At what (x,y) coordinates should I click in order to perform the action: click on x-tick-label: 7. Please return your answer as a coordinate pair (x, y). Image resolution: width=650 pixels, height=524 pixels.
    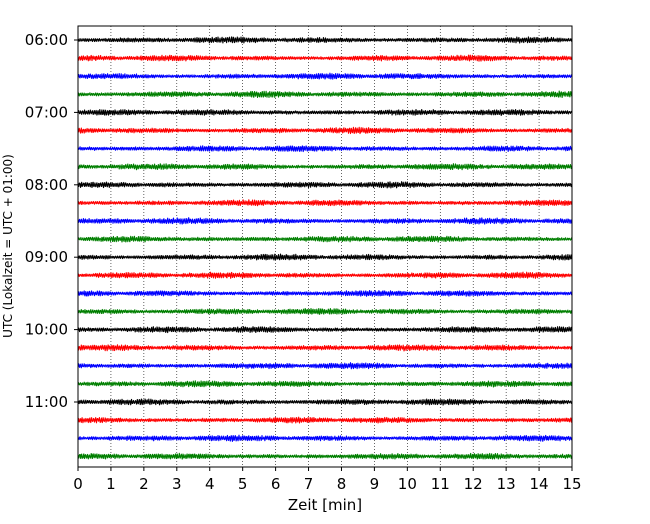
    Looking at the image, I should click on (309, 484).